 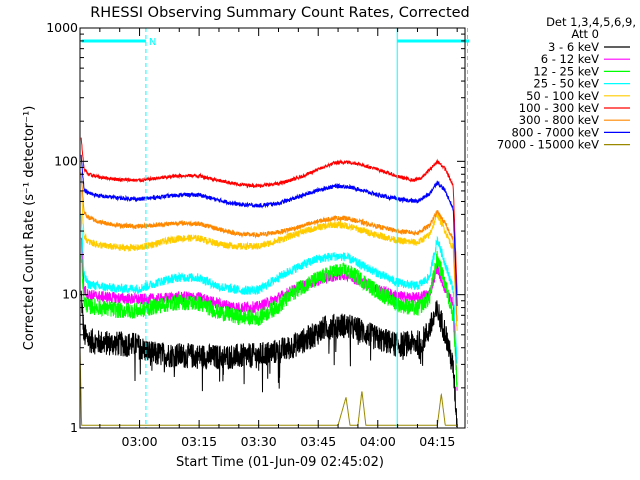 I want to click on legend-label-9: 7000 - 15000 keV, so click(x=548, y=145).